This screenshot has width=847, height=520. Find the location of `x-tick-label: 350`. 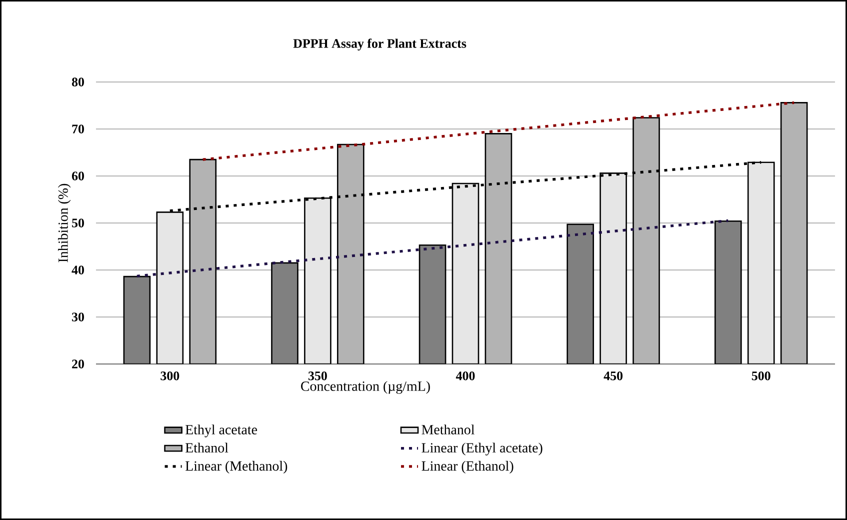

x-tick-label: 350 is located at coordinates (317, 376).